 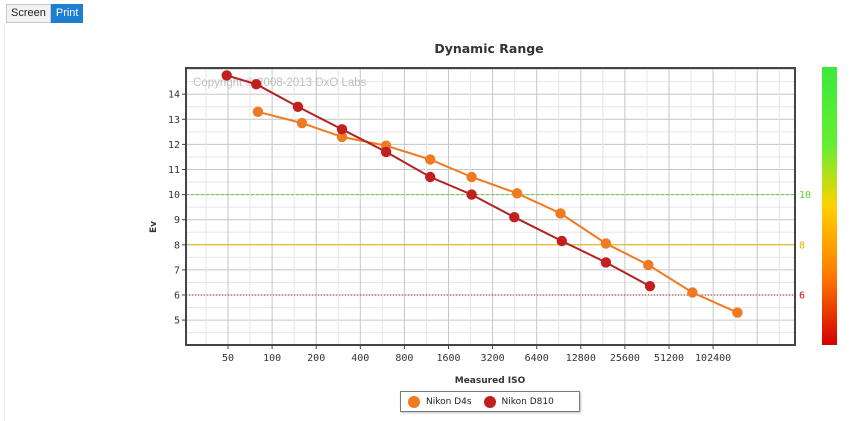 What do you see at coordinates (527, 401) in the screenshot?
I see `legend-label: Nikon D810` at bounding box center [527, 401].